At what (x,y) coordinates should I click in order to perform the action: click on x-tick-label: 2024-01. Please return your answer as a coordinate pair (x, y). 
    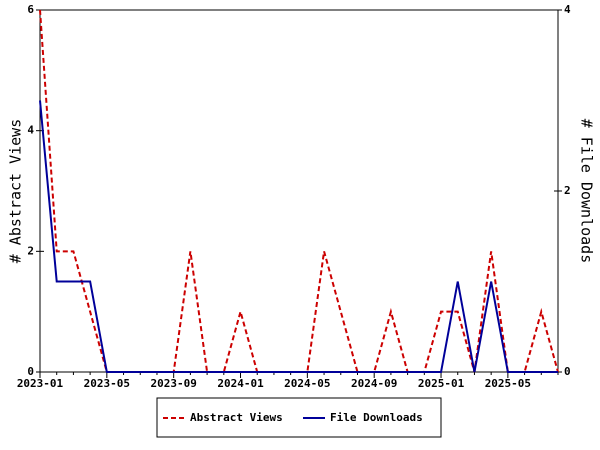
    Looking at the image, I should click on (240, 383).